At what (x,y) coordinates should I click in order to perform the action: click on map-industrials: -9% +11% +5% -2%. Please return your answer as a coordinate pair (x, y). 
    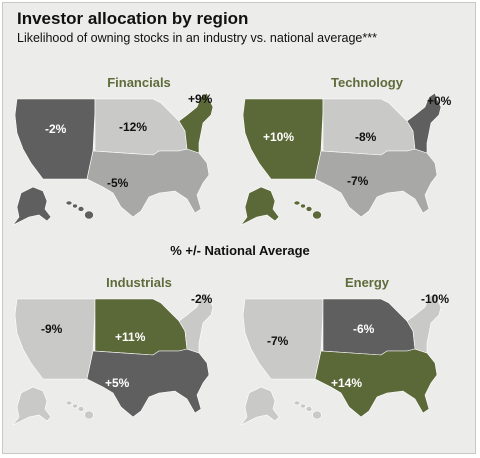
    Looking at the image, I should click on (113, 359).